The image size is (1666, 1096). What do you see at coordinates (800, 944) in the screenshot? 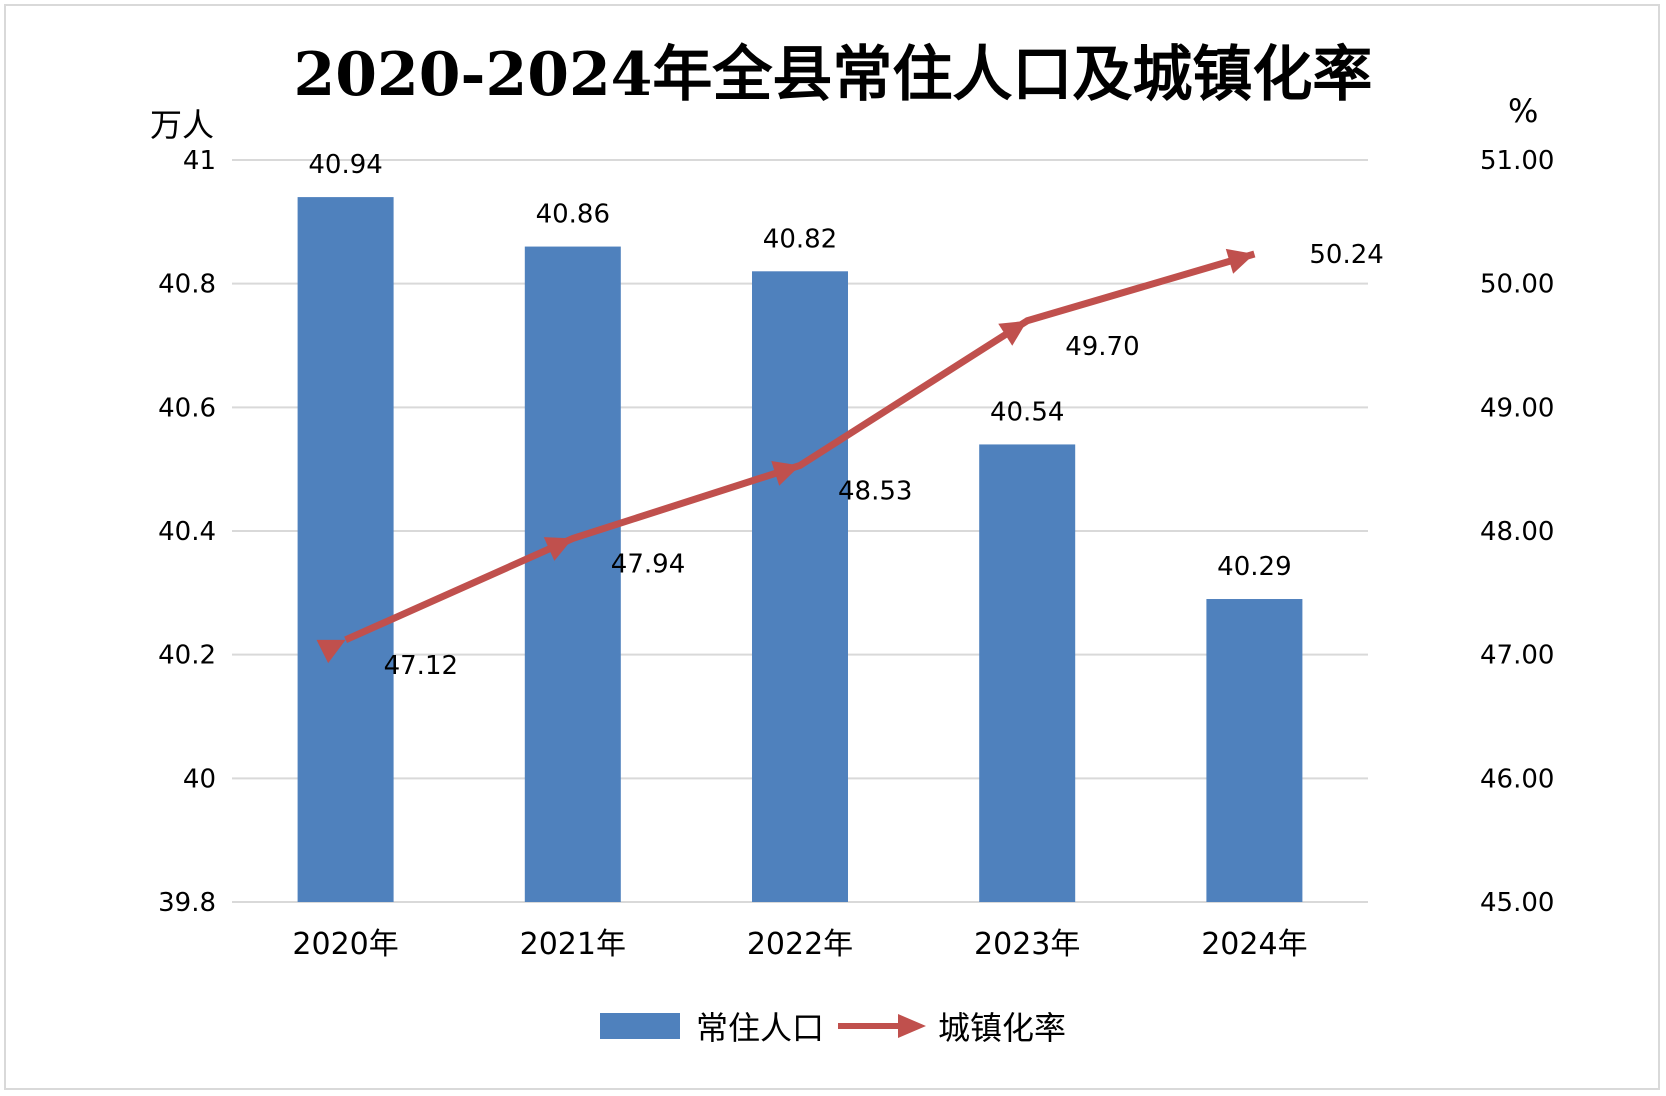
I see `x-tick-label: 2022年` at bounding box center [800, 944].